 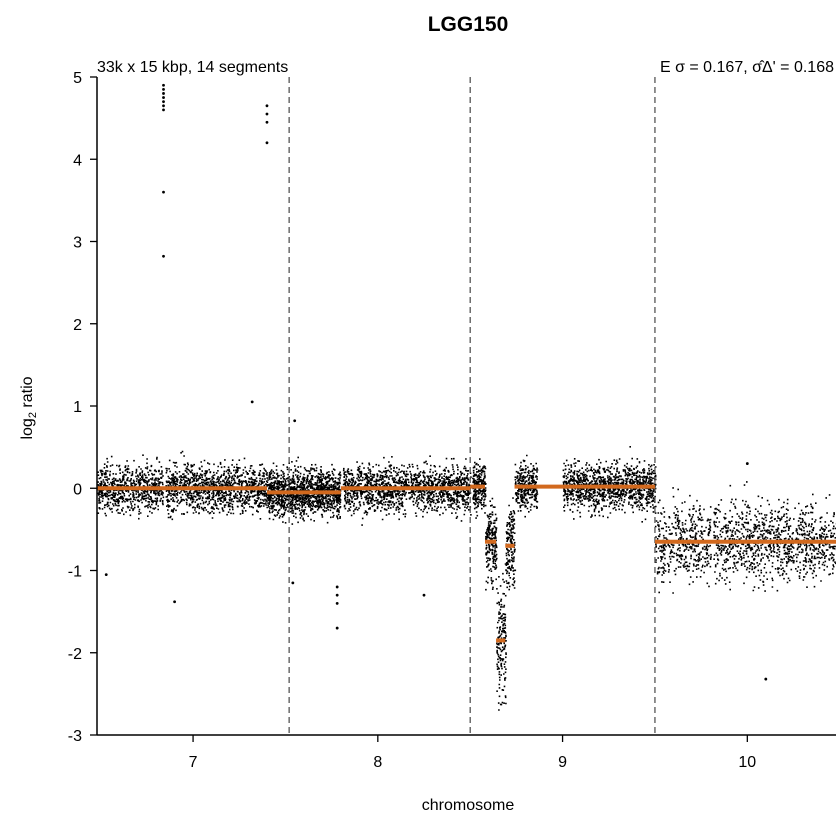 I want to click on y-tick-label-6: -1, so click(x=75, y=572).